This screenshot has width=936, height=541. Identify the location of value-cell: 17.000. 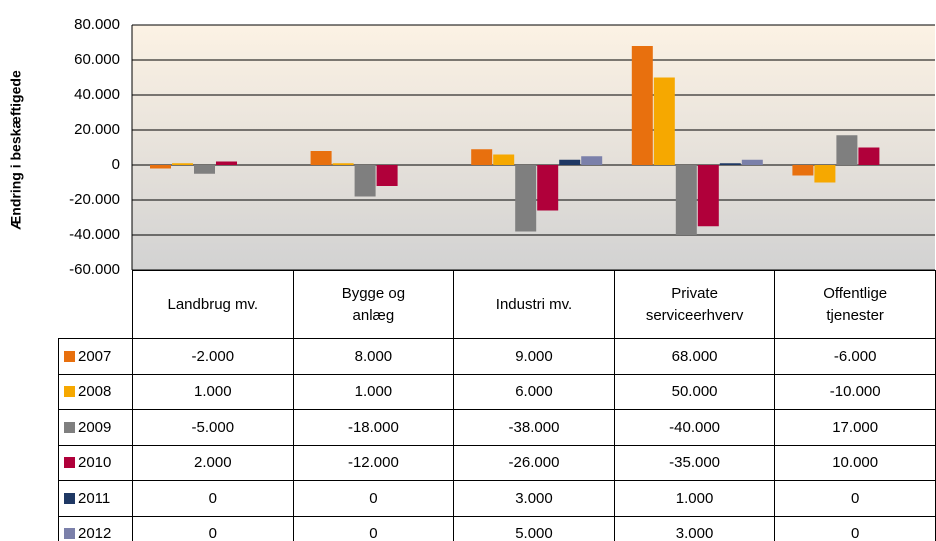
(855, 427).